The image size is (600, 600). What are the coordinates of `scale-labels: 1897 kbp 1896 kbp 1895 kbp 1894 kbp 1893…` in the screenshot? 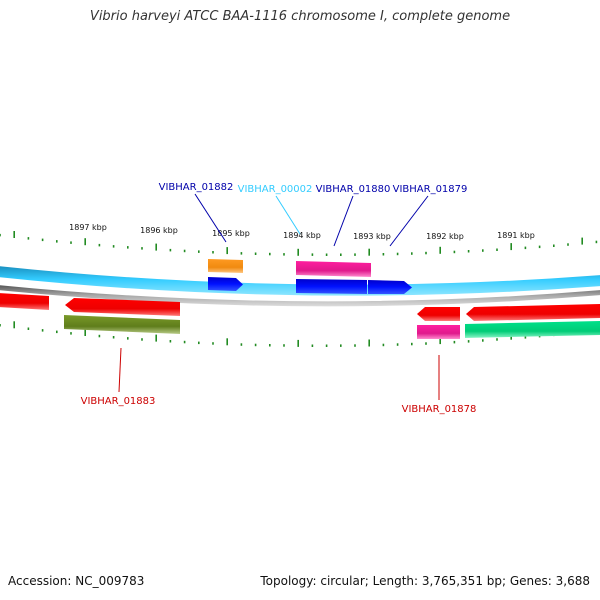 It's located at (302, 232).